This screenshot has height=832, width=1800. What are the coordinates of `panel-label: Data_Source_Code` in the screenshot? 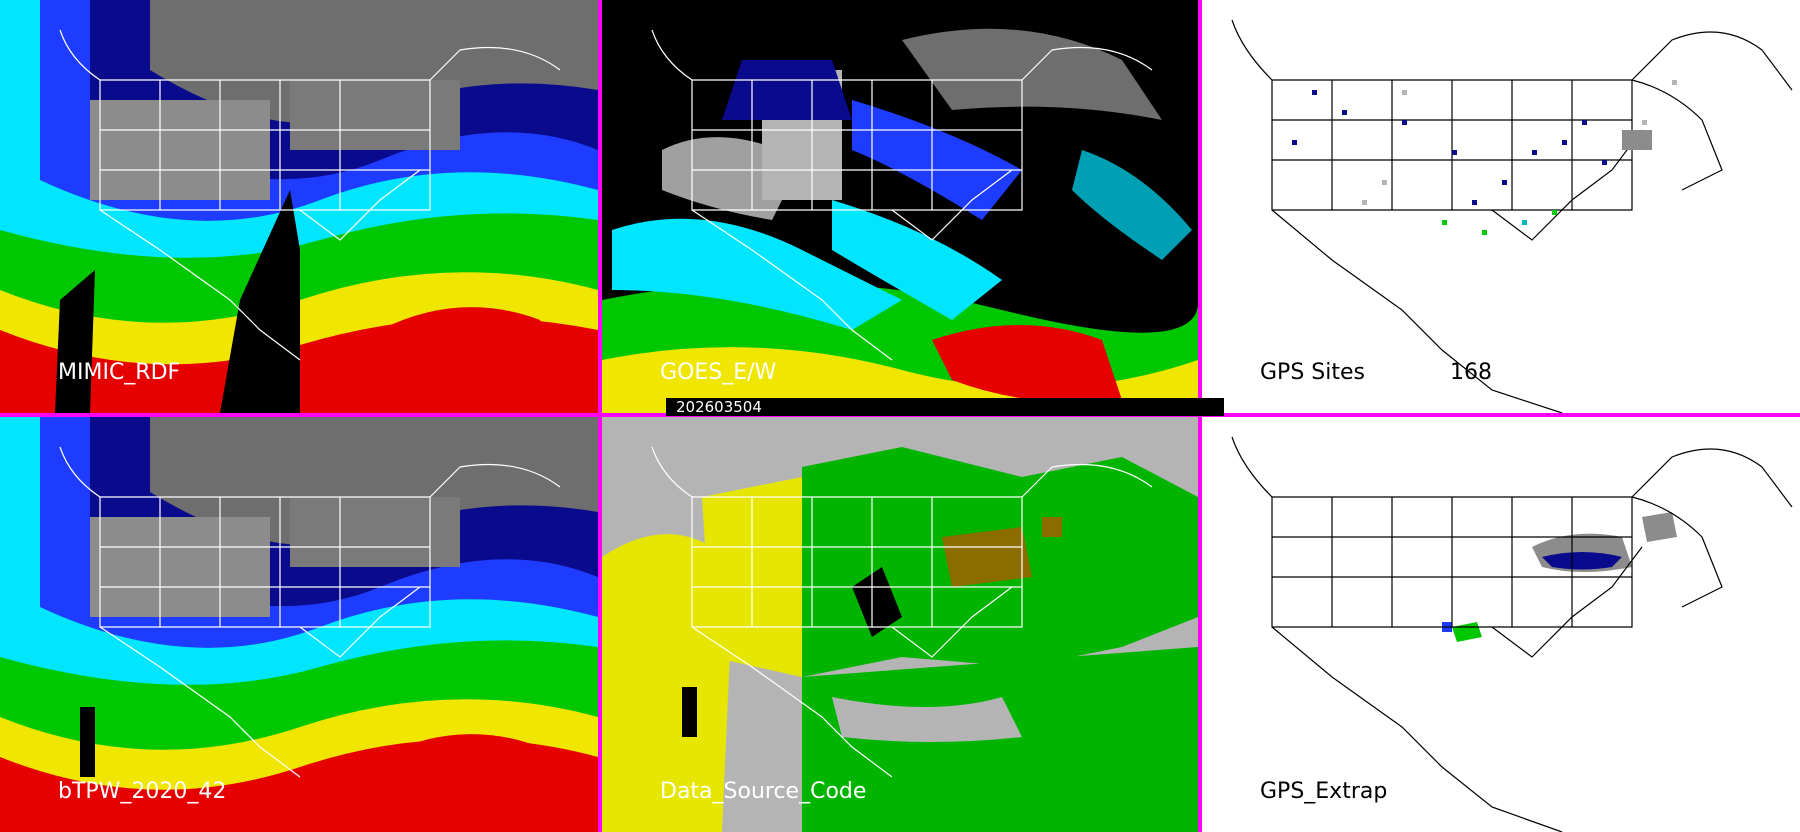 It's located at (763, 791).